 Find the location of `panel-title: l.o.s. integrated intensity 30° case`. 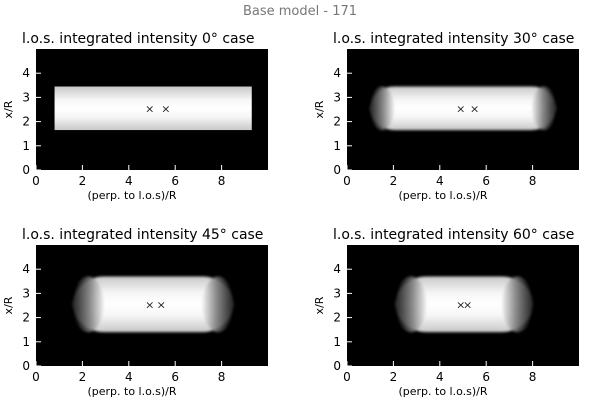

panel-title: l.o.s. integrated intensity 30° case is located at coordinates (453, 39).